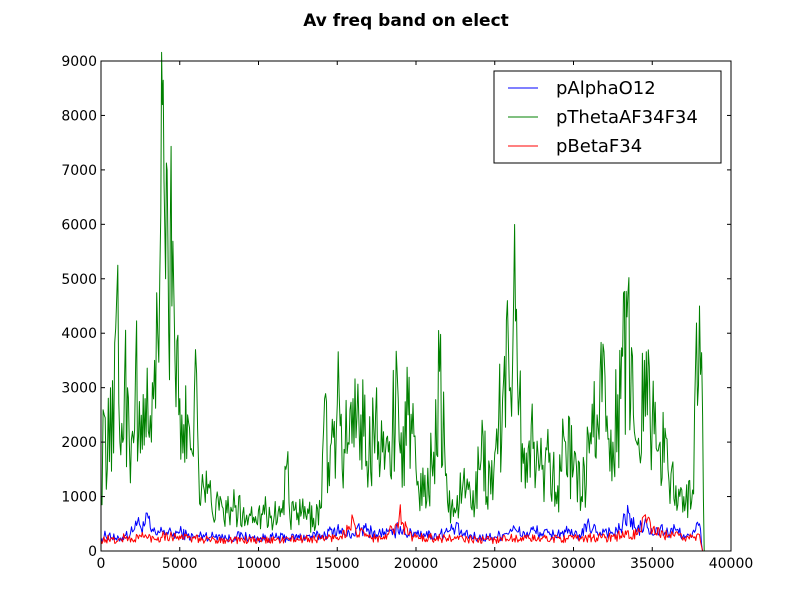 Image resolution: width=812 pixels, height=612 pixels. What do you see at coordinates (79, 62) in the screenshot?
I see `y-tick-label: 9000` at bounding box center [79, 62].